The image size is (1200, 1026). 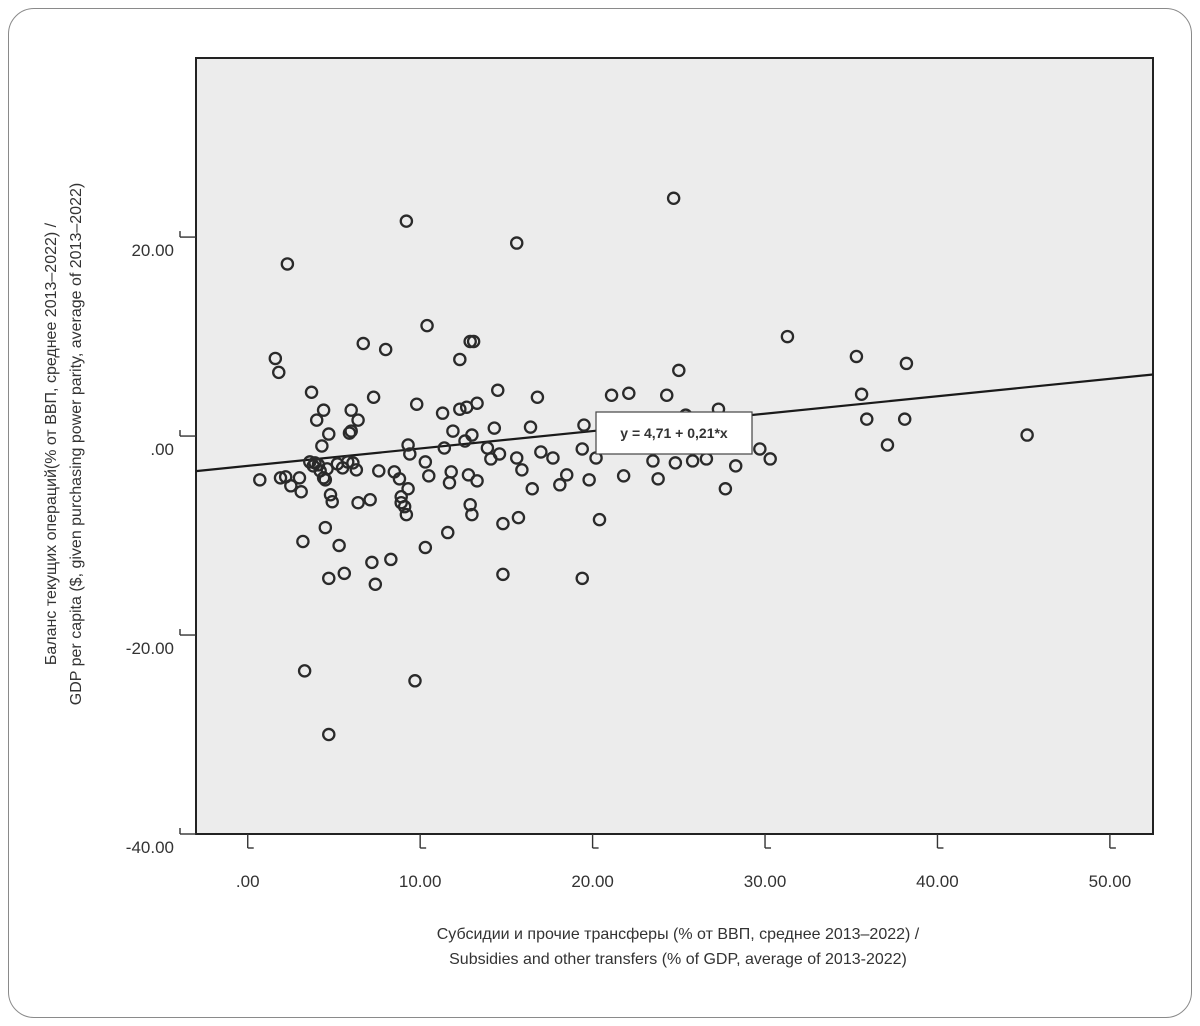 What do you see at coordinates (592, 881) in the screenshot?
I see `x-tick-label: 20.00` at bounding box center [592, 881].